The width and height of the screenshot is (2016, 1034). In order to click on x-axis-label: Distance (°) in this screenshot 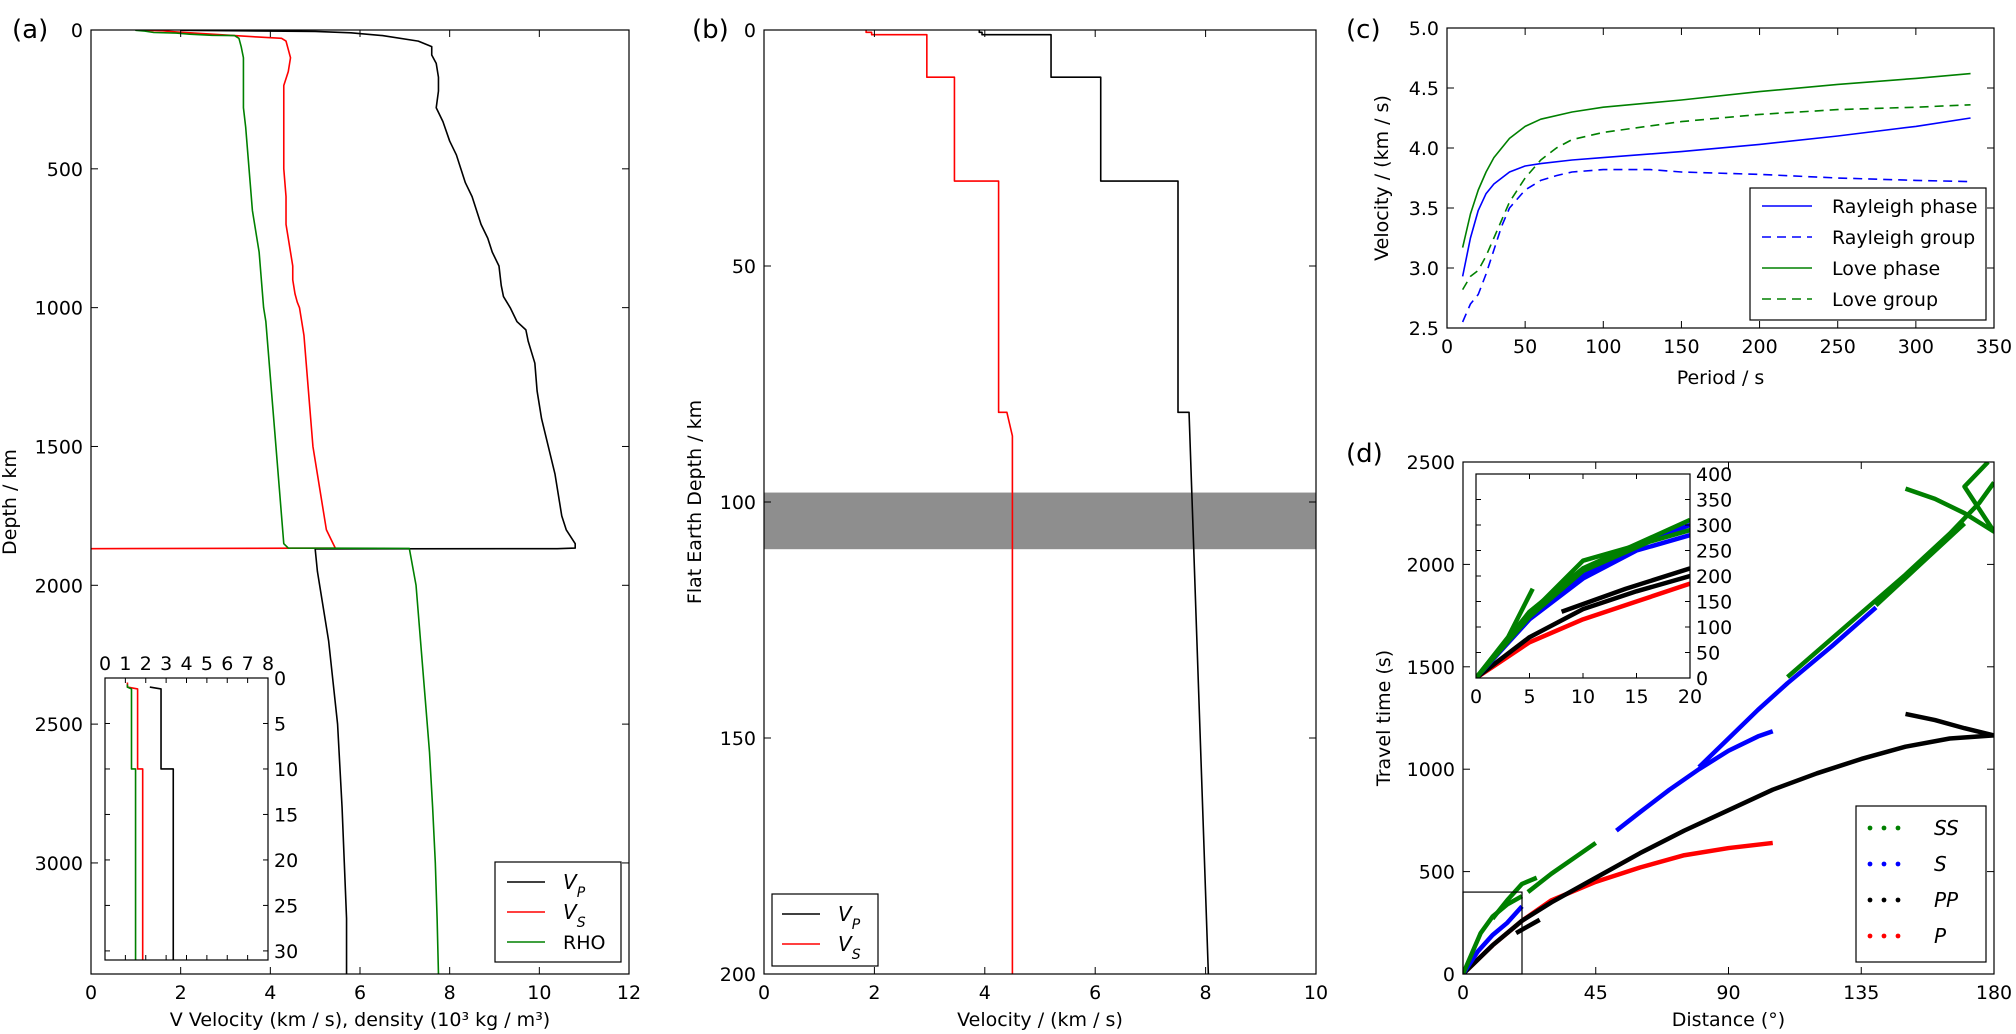, I will do `click(1728, 1020)`.